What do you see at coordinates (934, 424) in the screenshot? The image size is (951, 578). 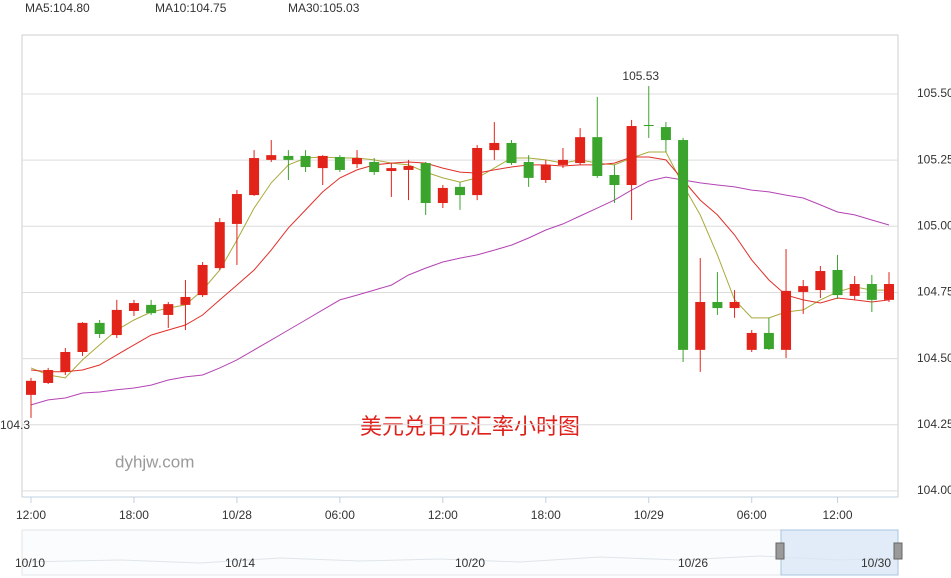 I see `y-tick-label: 104.25` at bounding box center [934, 424].